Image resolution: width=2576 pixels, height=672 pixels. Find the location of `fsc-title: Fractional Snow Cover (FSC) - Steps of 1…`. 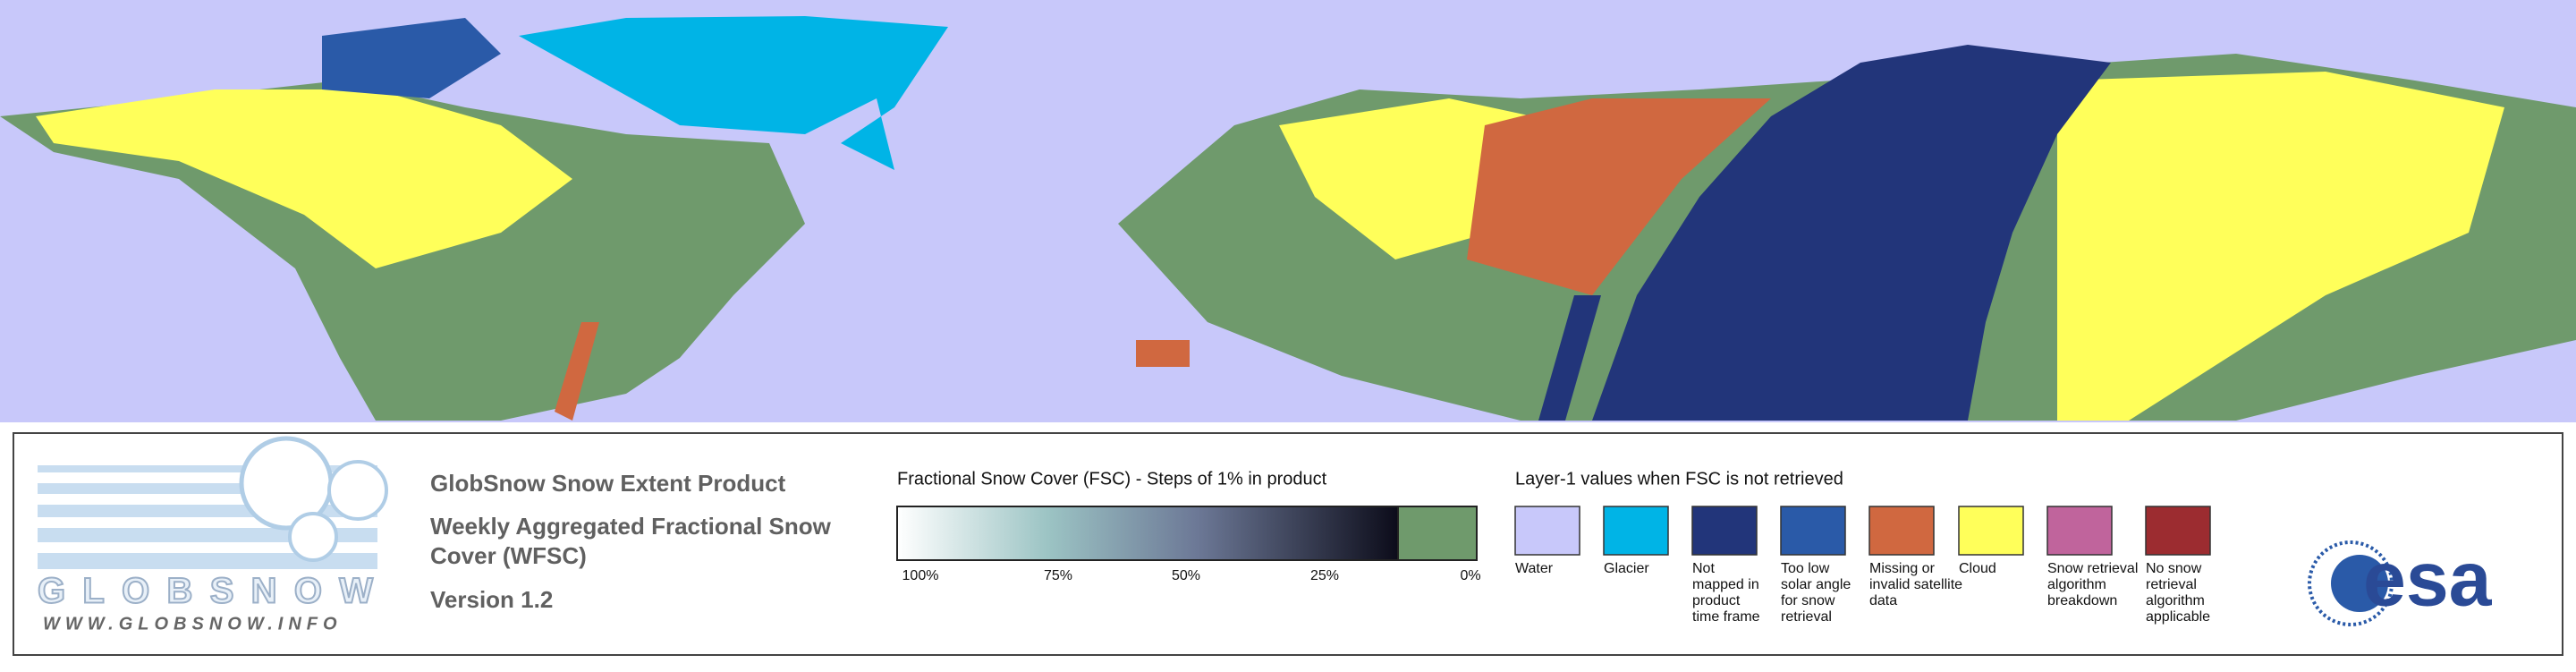

fsc-title: Fractional Snow Cover (FSC) - Steps of 1… is located at coordinates (1112, 479).